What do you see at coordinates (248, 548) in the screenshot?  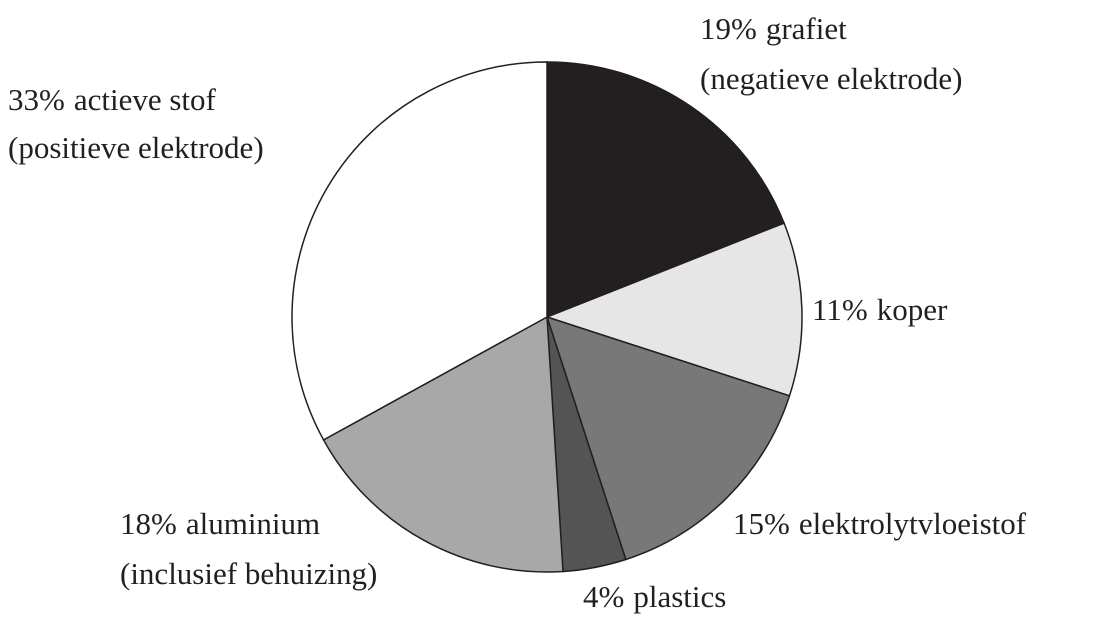 I see `slice-label: 18% aluminium (inclusief behuizing)` at bounding box center [248, 548].